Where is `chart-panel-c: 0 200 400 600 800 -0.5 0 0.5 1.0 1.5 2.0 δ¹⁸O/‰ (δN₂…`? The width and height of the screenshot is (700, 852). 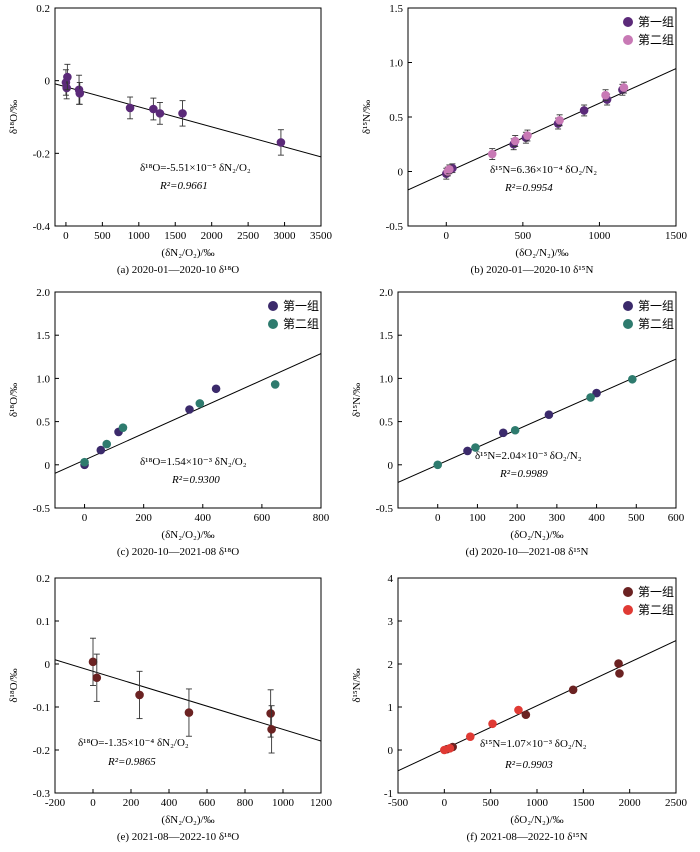
chart-panel-c: 0 200 400 600 800 -0.5 0 0.5 1.0 1.5 2.0 δ¹⁸O/‰ (δN₂… is located at coordinates (169, 422).